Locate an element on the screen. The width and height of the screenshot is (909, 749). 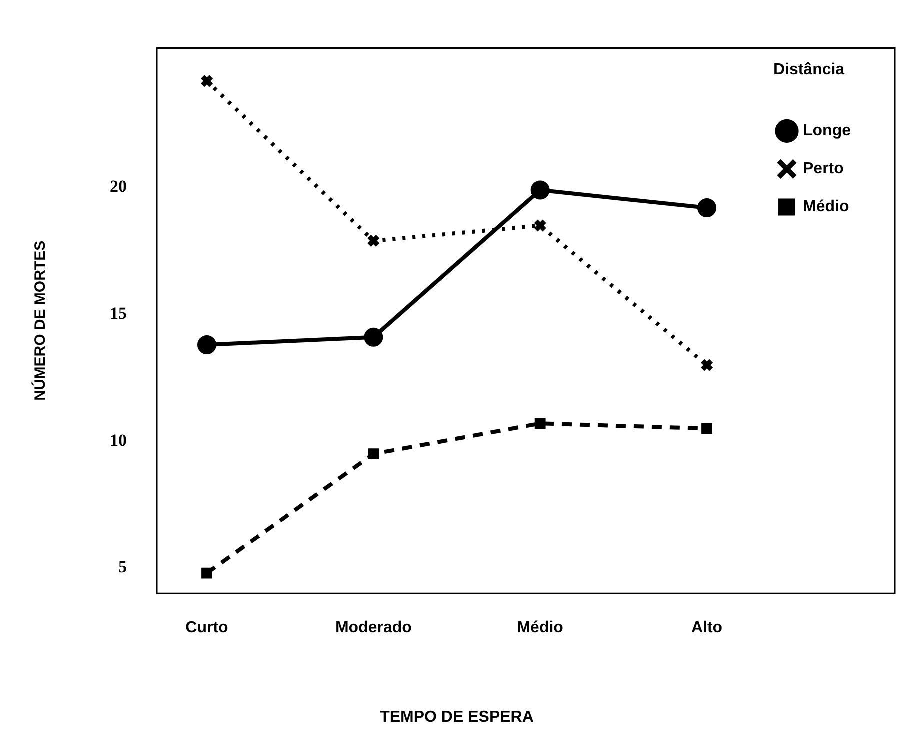
y-tick-label: 10 is located at coordinates (118, 440).